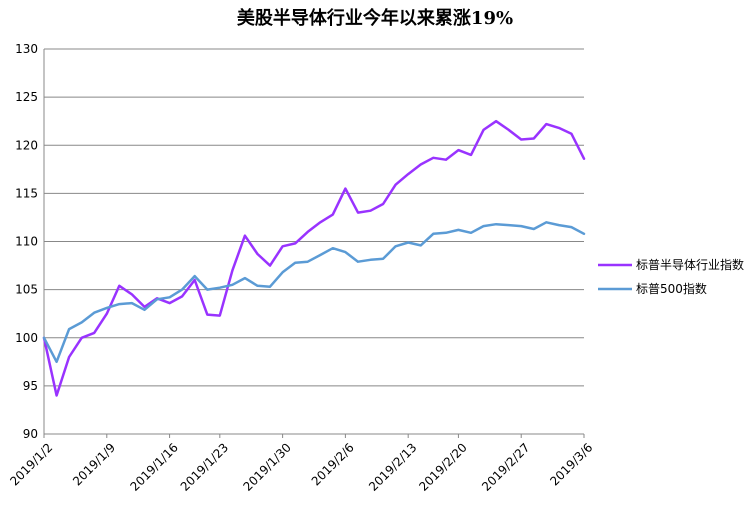 Image resolution: width=750 pixels, height=510 pixels. Describe the element at coordinates (26, 290) in the screenshot. I see `y-tick-label: 105` at that location.